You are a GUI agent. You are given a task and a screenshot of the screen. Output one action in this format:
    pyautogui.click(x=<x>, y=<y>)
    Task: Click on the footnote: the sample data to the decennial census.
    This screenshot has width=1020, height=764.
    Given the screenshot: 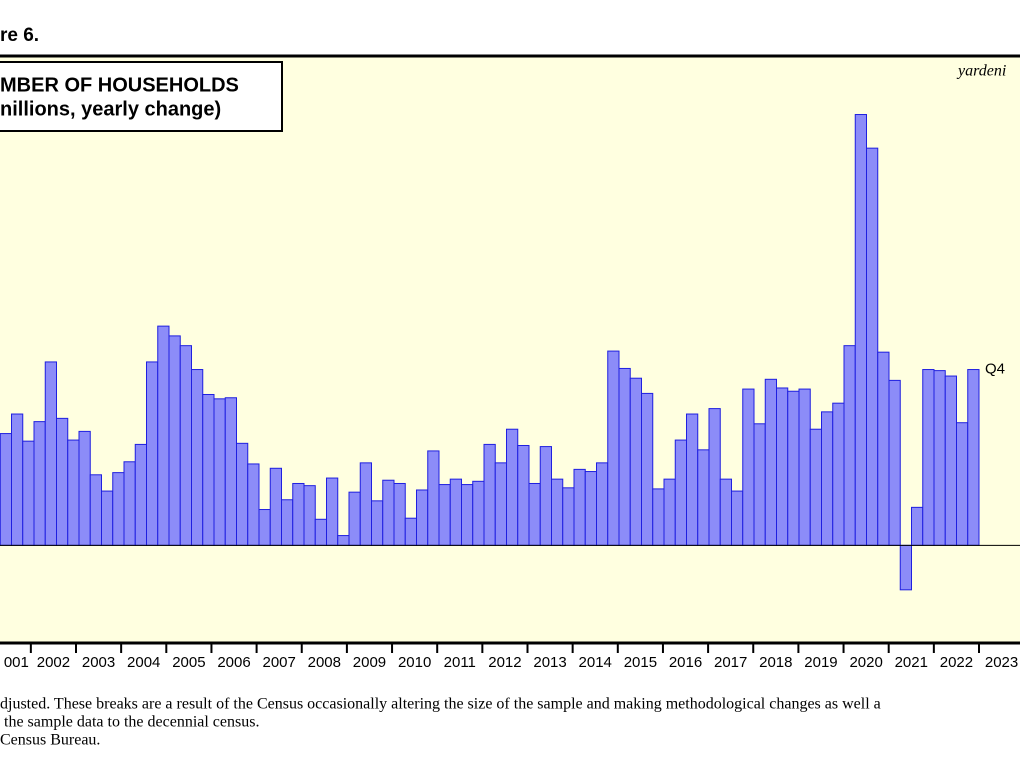 What is the action you would take?
    pyautogui.click(x=129, y=722)
    